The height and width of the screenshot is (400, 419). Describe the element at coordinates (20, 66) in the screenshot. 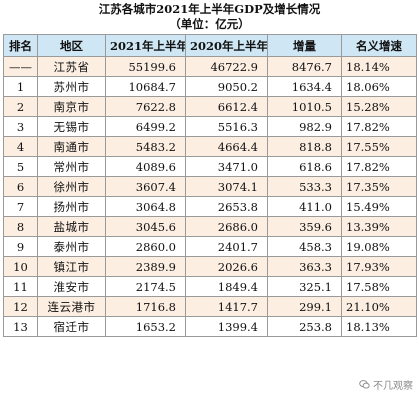

I see `rank-cell: ——` at that location.